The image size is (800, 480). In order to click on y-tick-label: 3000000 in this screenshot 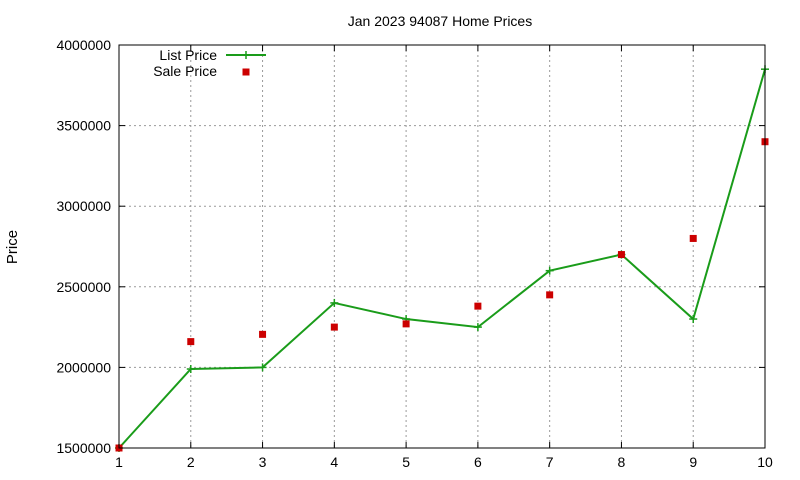, I will do `click(83, 206)`.